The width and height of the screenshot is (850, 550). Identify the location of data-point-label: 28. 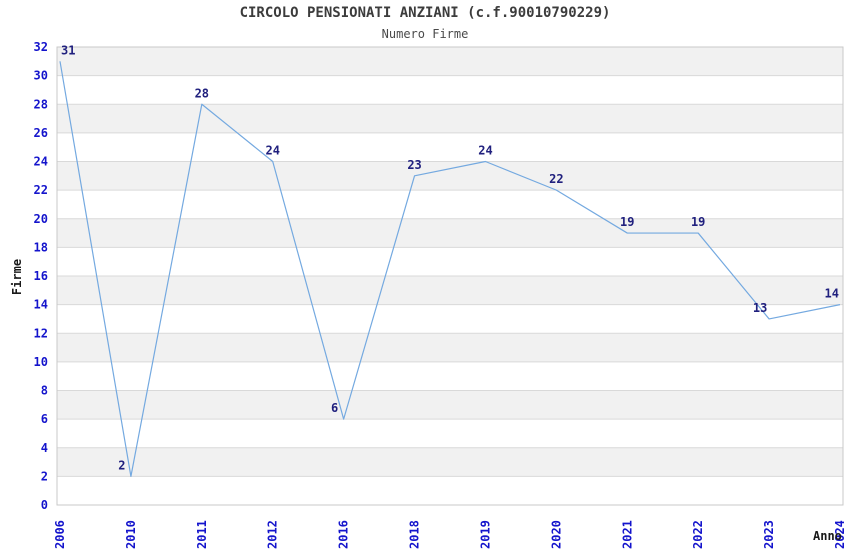
(202, 93).